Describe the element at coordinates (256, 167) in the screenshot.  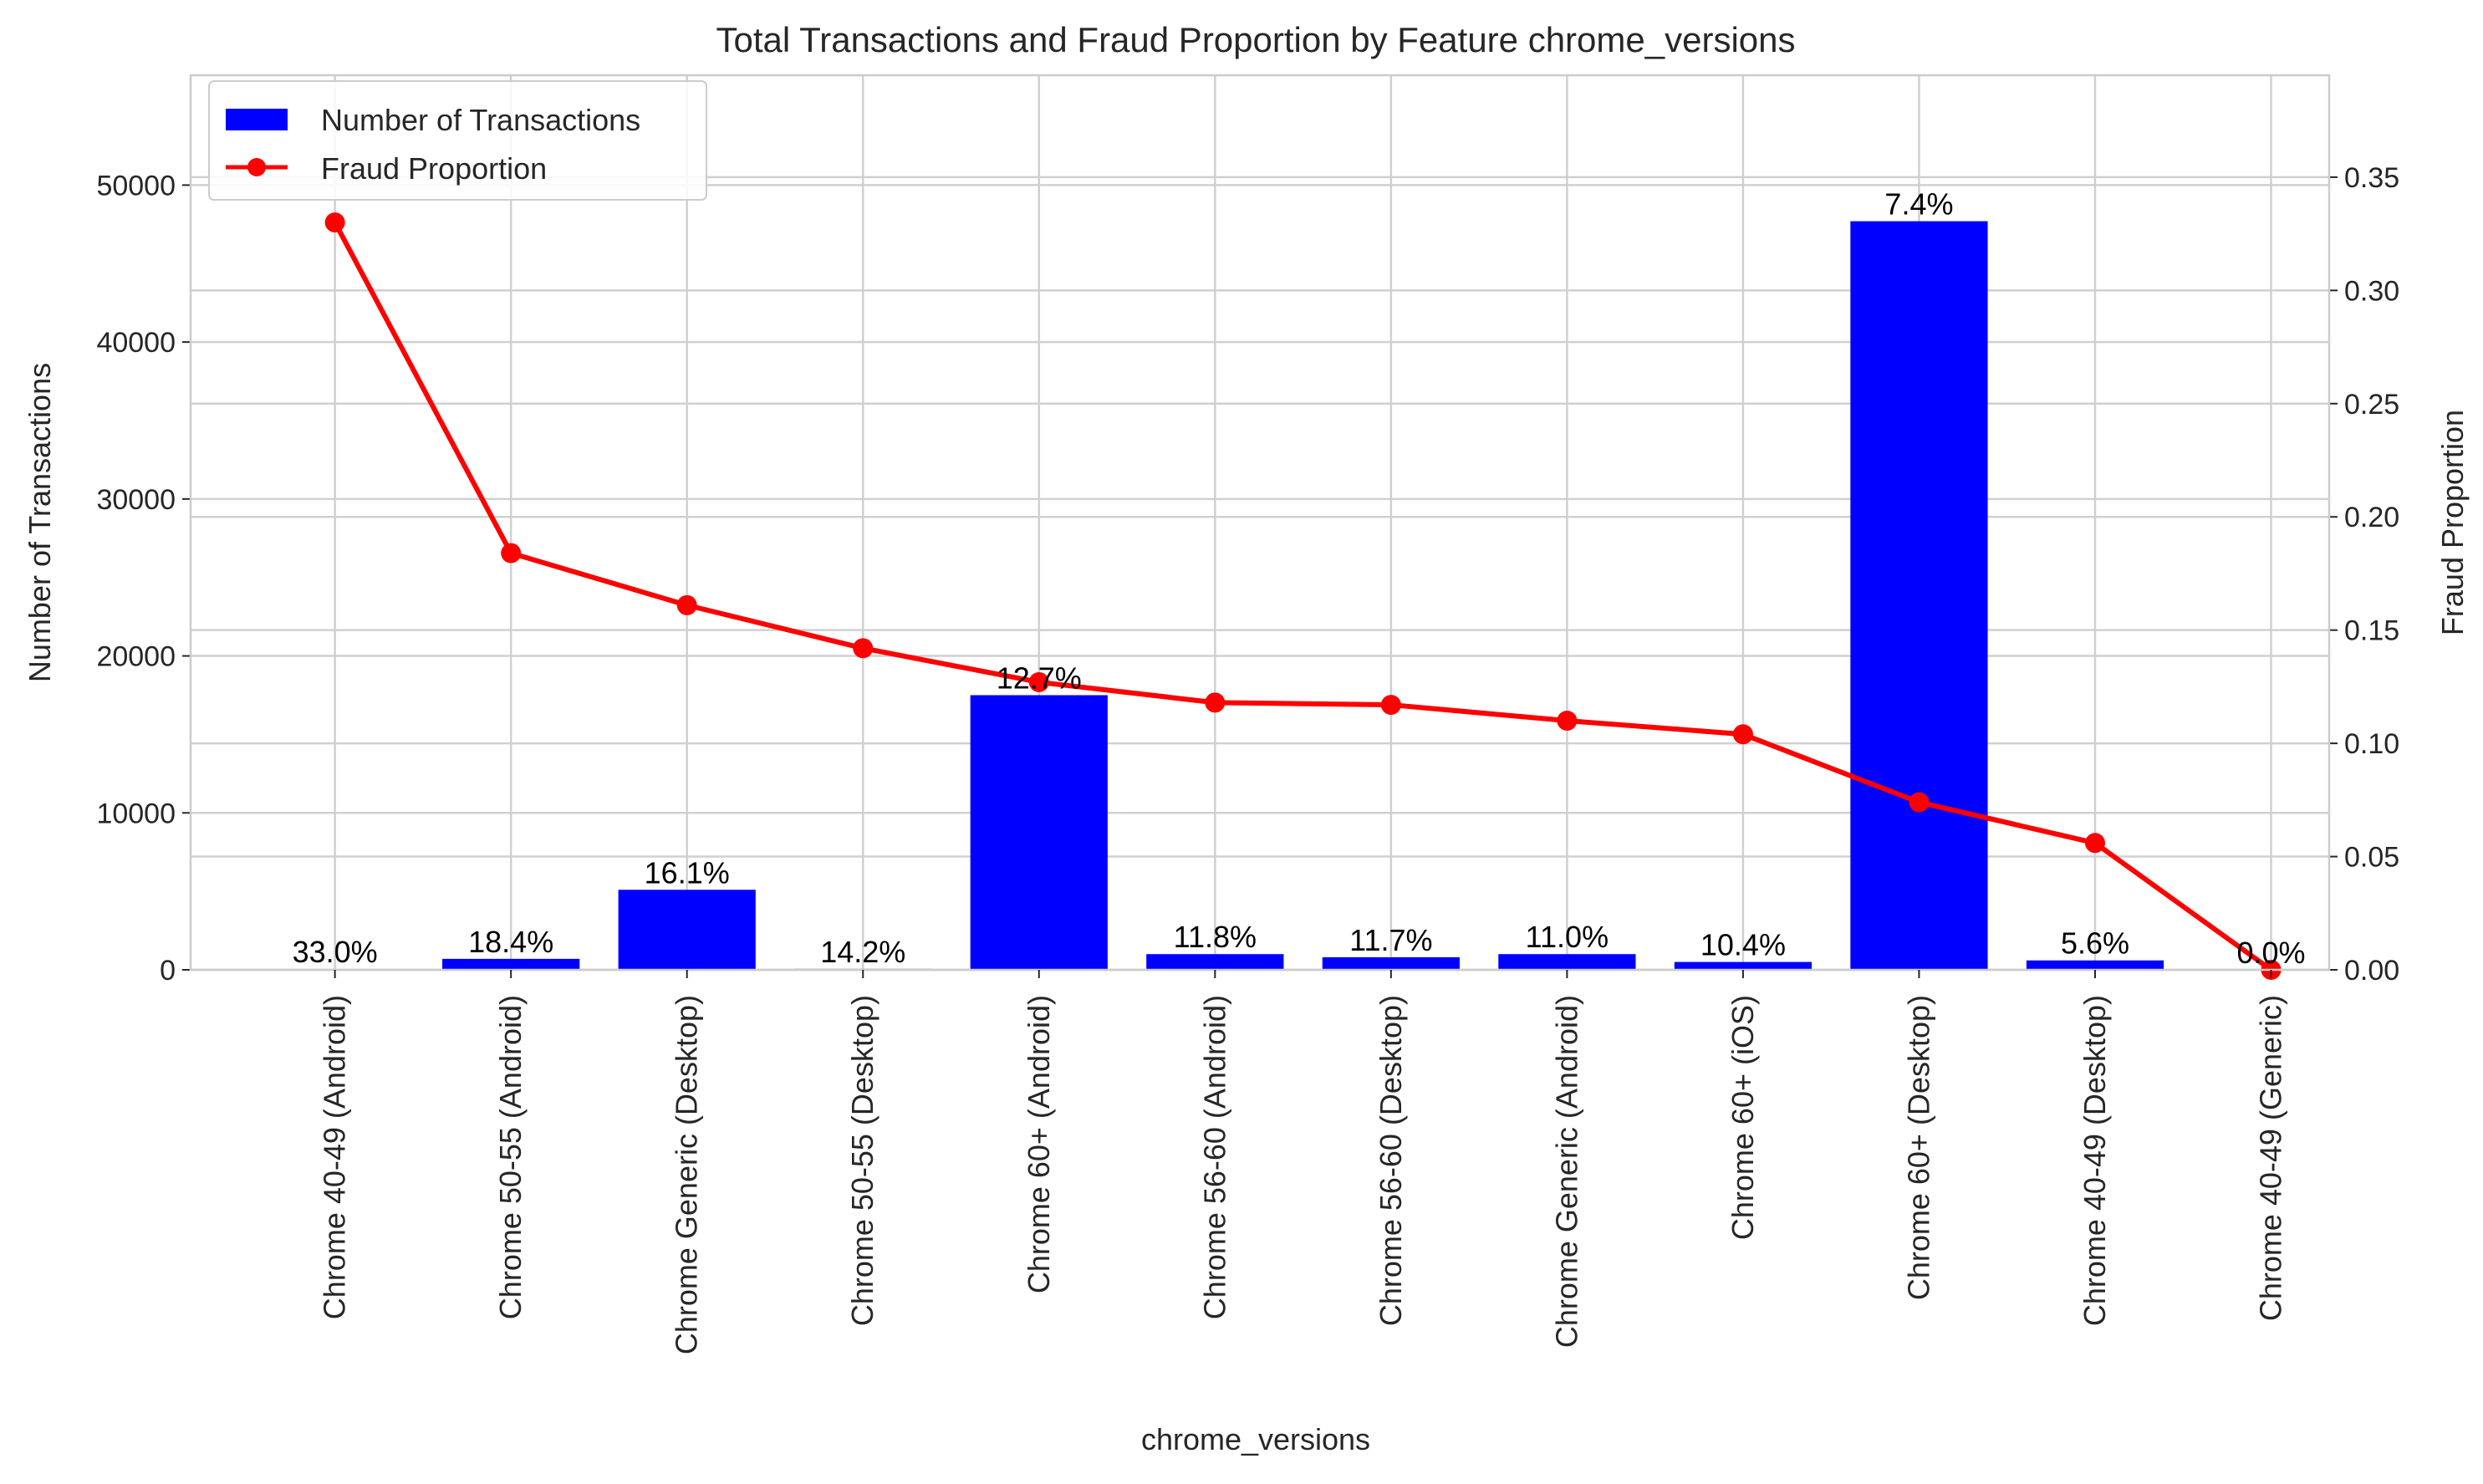
I see `legend-line-marker` at that location.